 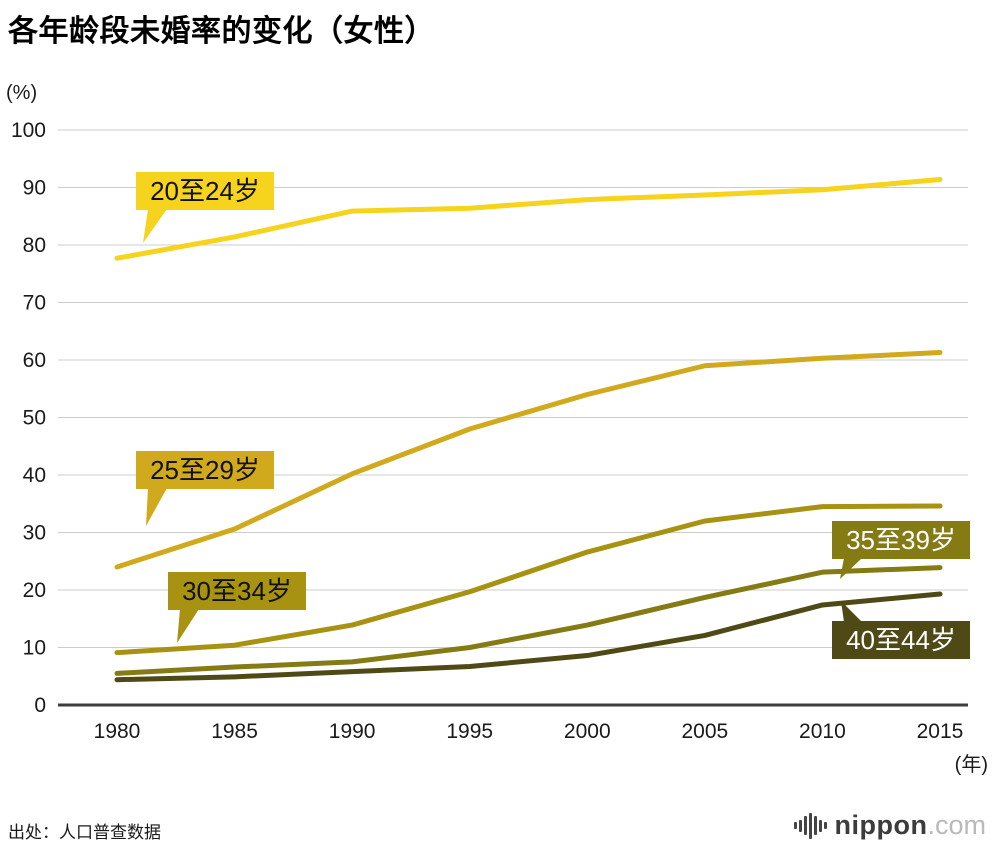 What do you see at coordinates (34, 188) in the screenshot?
I see `y-tick-label: 90` at bounding box center [34, 188].